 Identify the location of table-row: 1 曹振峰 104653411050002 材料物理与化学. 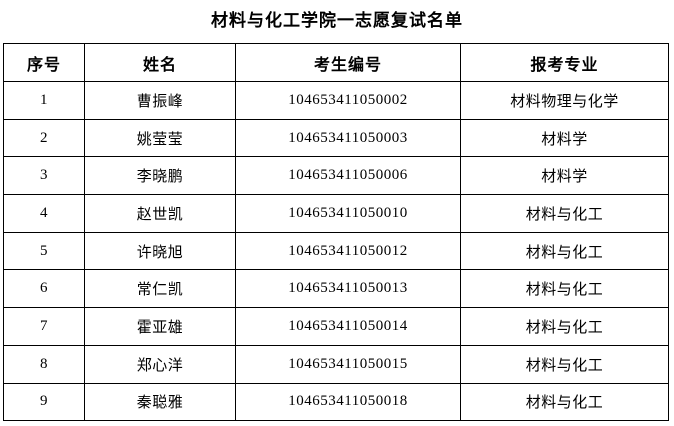
(336, 100).